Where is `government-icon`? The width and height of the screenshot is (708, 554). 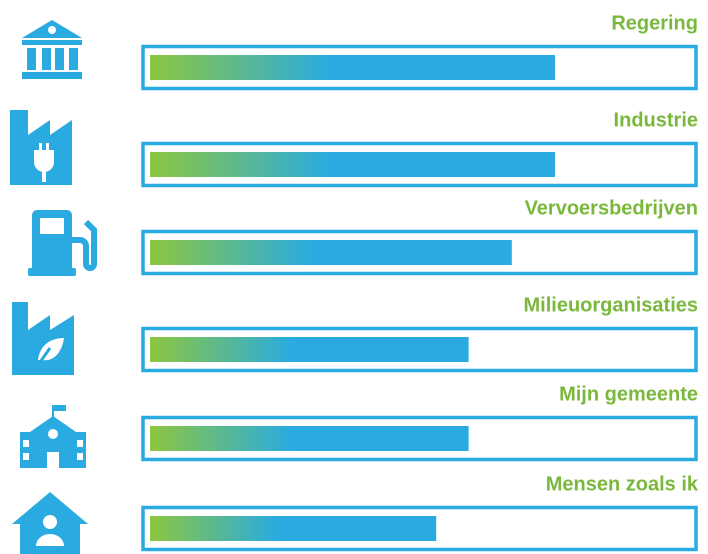 government-icon is located at coordinates (52, 49).